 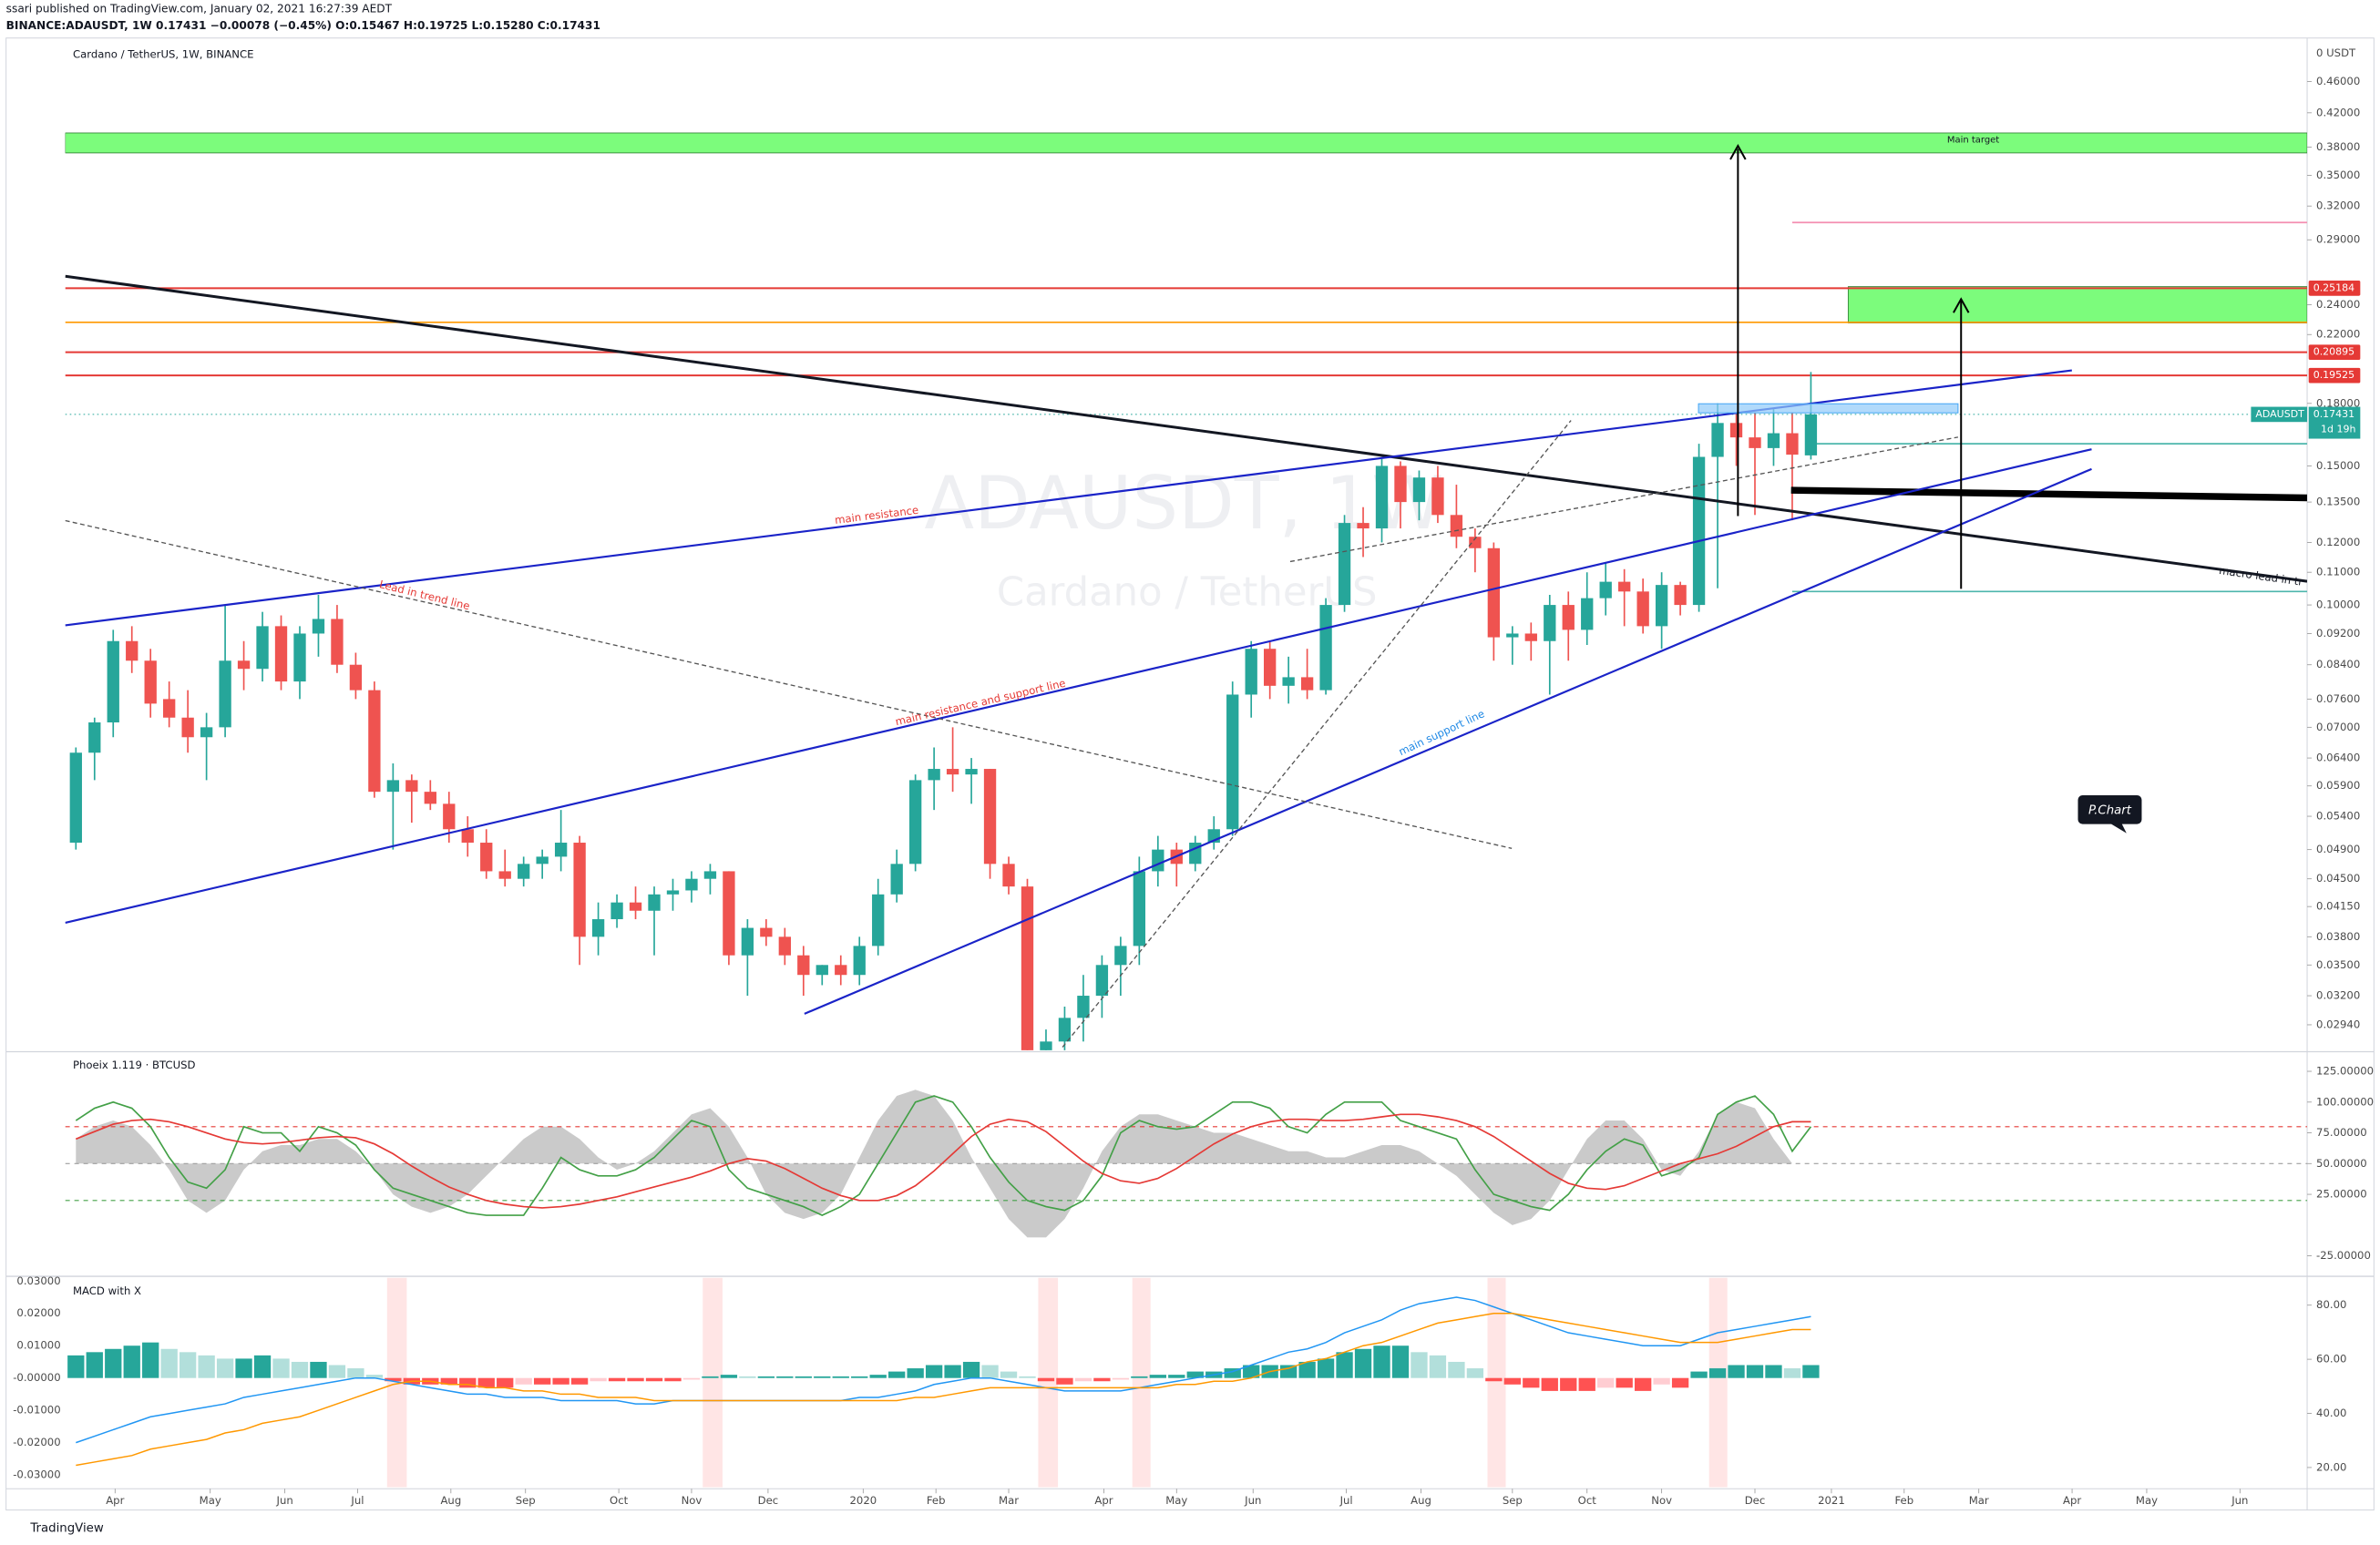 What do you see at coordinates (2338, 1024) in the screenshot?
I see `y-tick-label: 0.02940` at bounding box center [2338, 1024].